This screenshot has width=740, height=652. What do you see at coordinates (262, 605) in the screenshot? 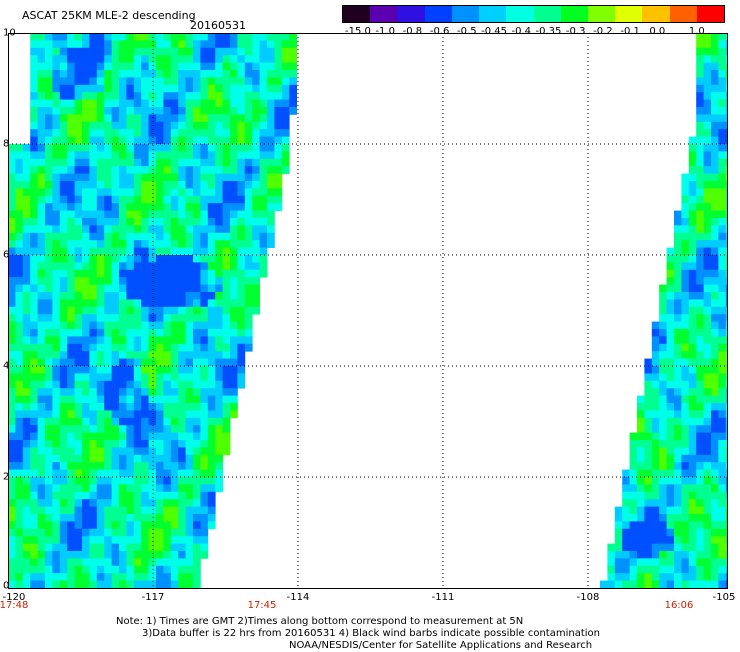
I see `time-label: 17:45` at bounding box center [262, 605].